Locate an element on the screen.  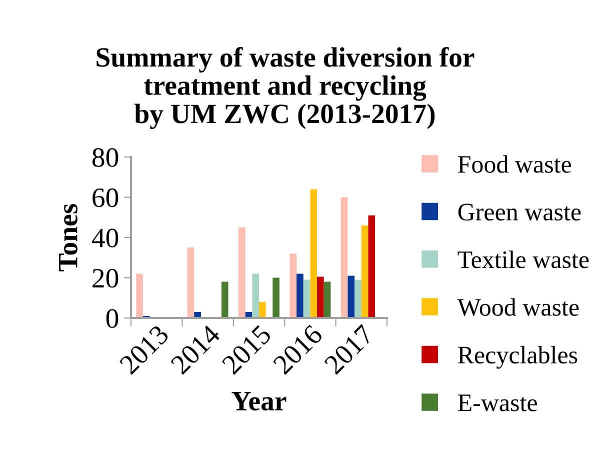
legend-label: Recyclables is located at coordinates (518, 357).